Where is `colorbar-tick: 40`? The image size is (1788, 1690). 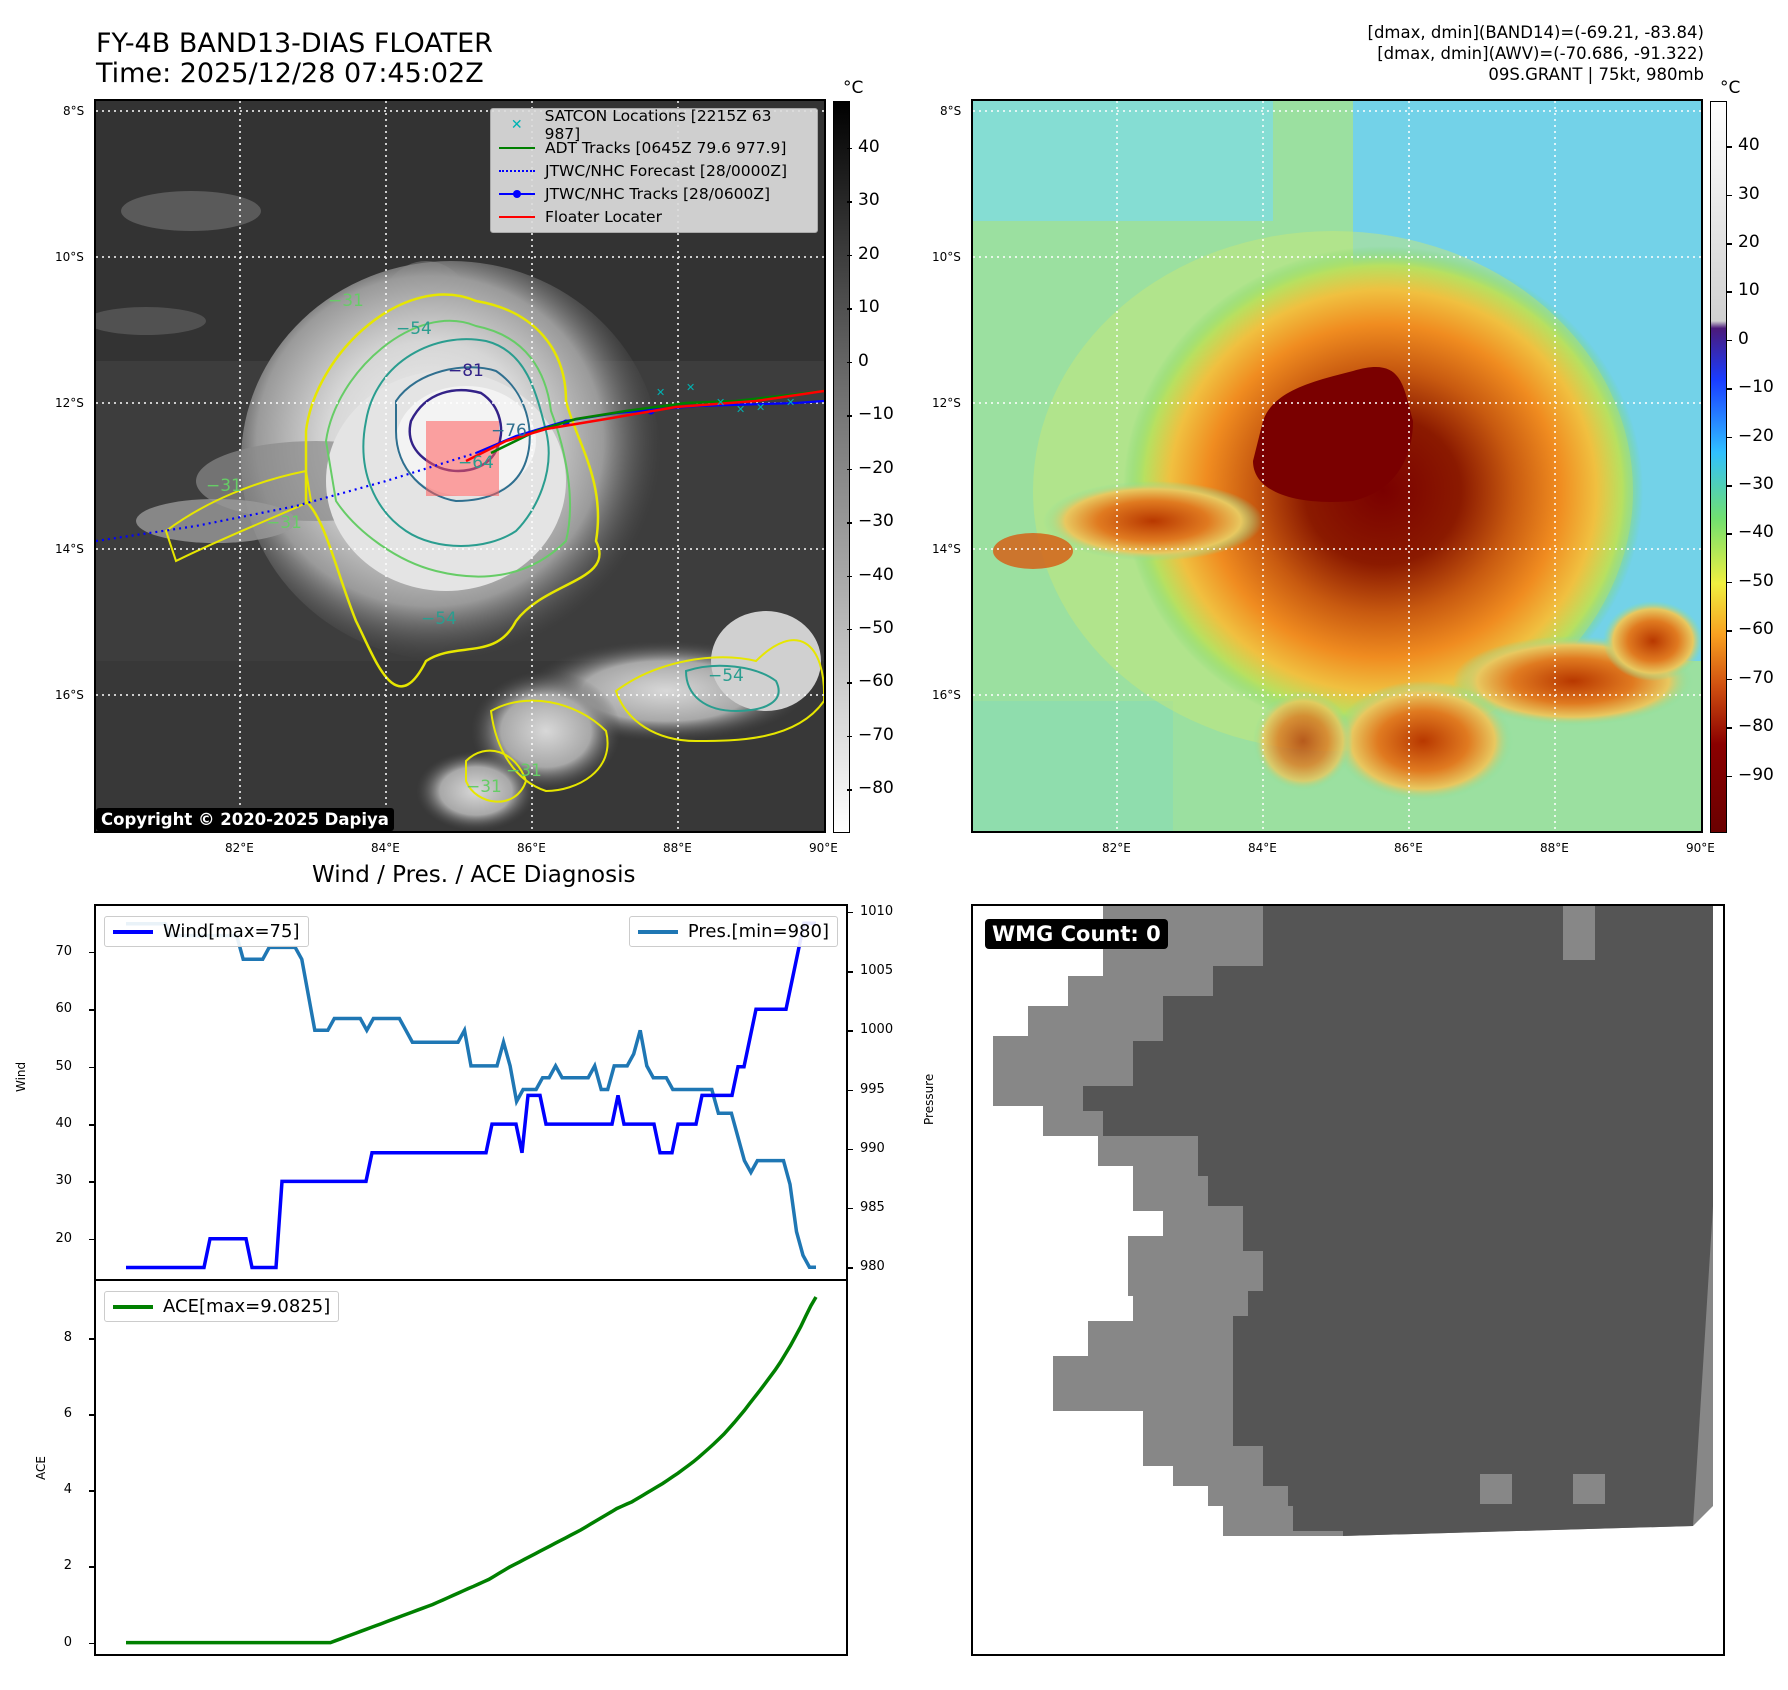
colorbar-tick: 40 is located at coordinates (869, 146).